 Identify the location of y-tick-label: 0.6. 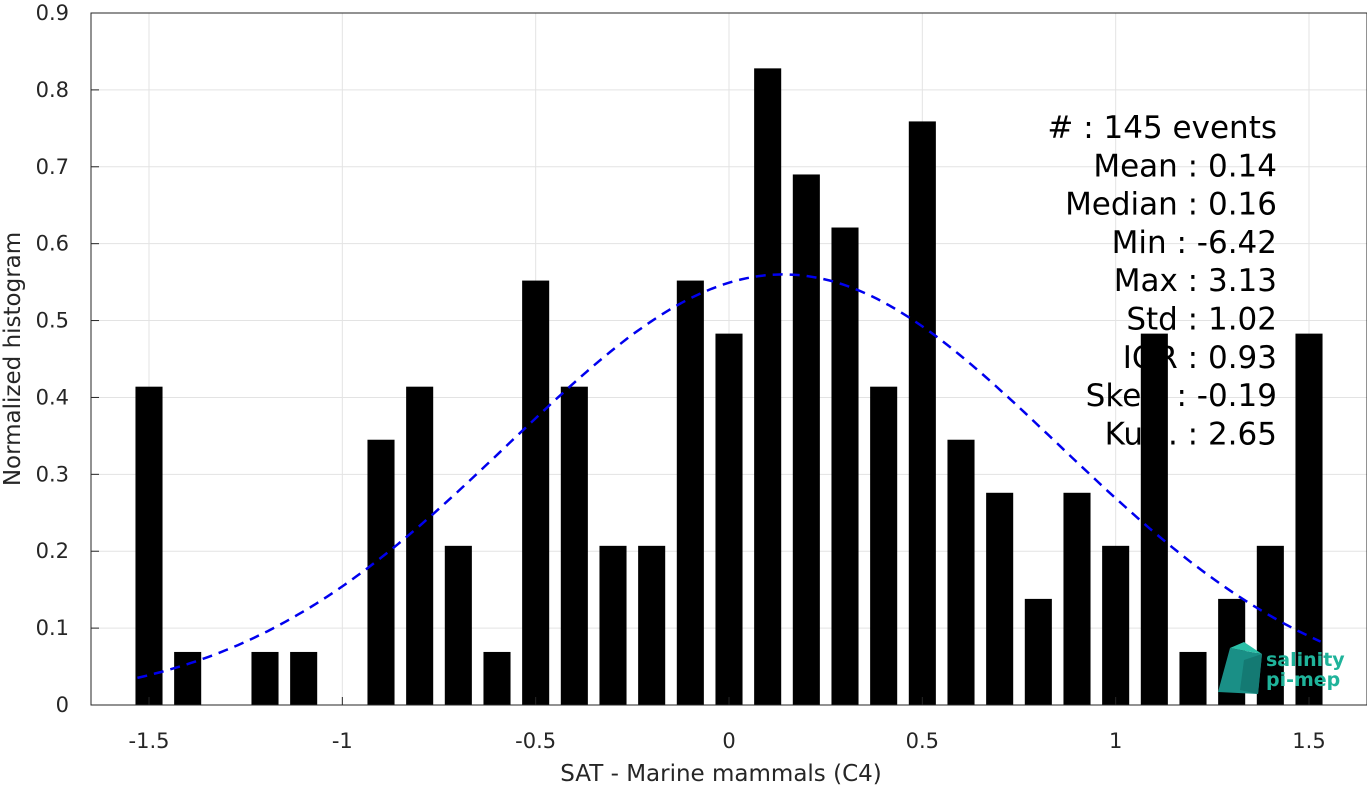
(52, 244).